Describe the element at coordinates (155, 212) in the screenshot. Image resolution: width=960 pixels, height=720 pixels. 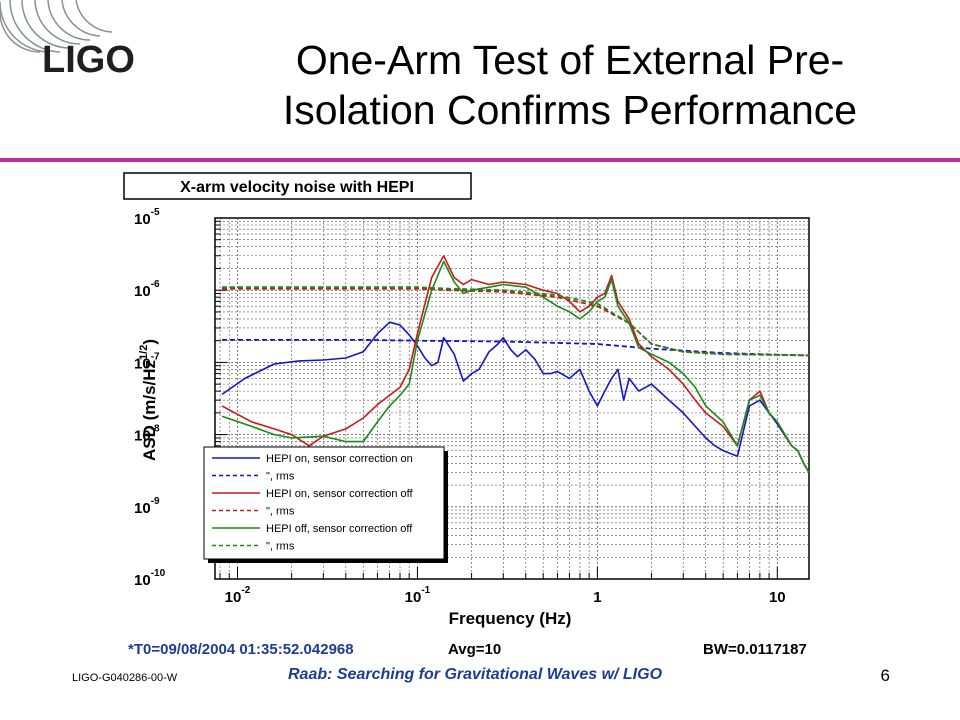
I see `y-tick-exponent: -5` at that location.